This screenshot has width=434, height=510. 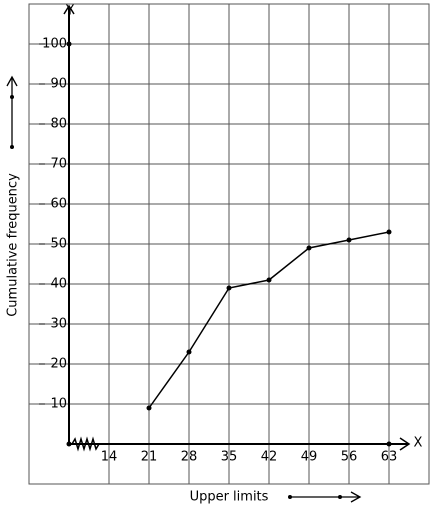 I want to click on y-arrow, so click(x=69, y=9).